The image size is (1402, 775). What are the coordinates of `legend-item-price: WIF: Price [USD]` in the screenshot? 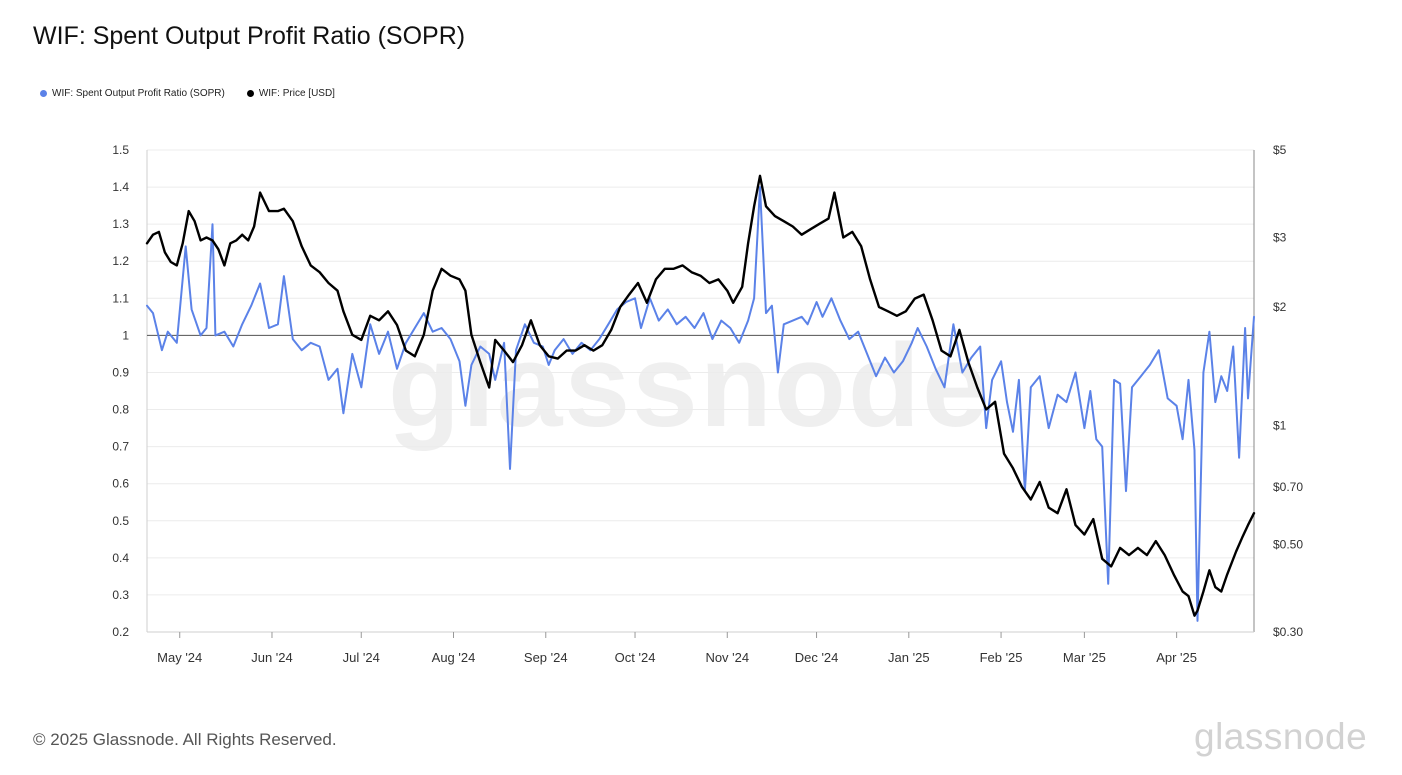 It's located at (290, 93).